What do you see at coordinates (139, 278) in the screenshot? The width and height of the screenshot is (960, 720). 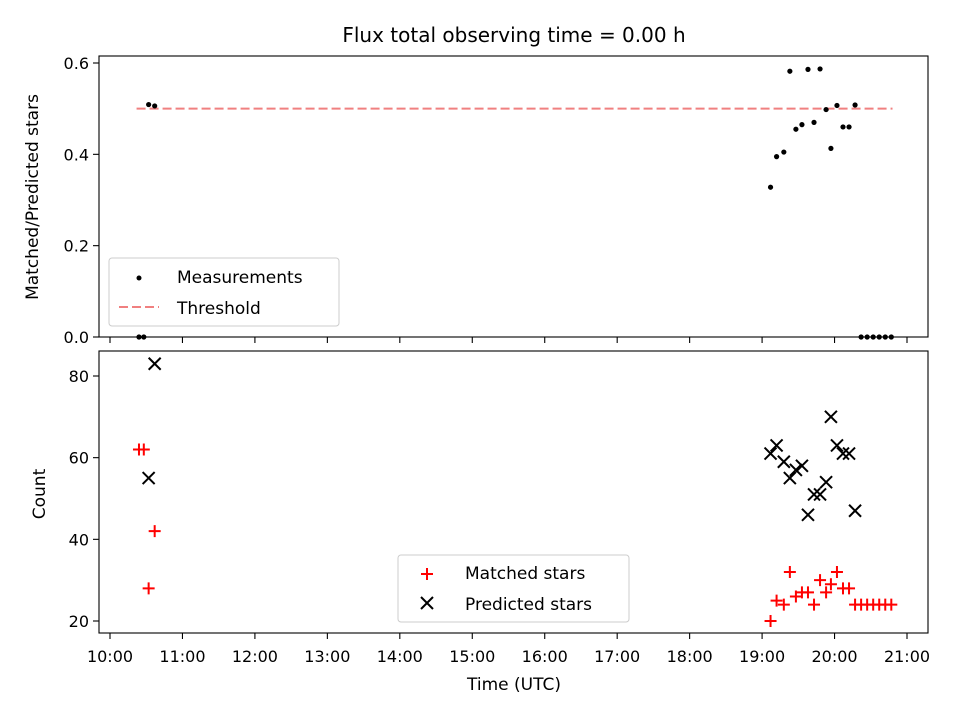 I see `legend-measurements-marker` at bounding box center [139, 278].